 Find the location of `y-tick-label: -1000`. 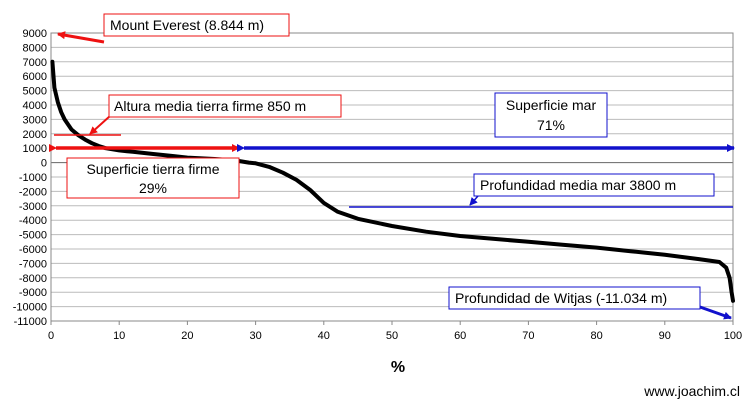

y-tick-label: -1000 is located at coordinates (33, 178).